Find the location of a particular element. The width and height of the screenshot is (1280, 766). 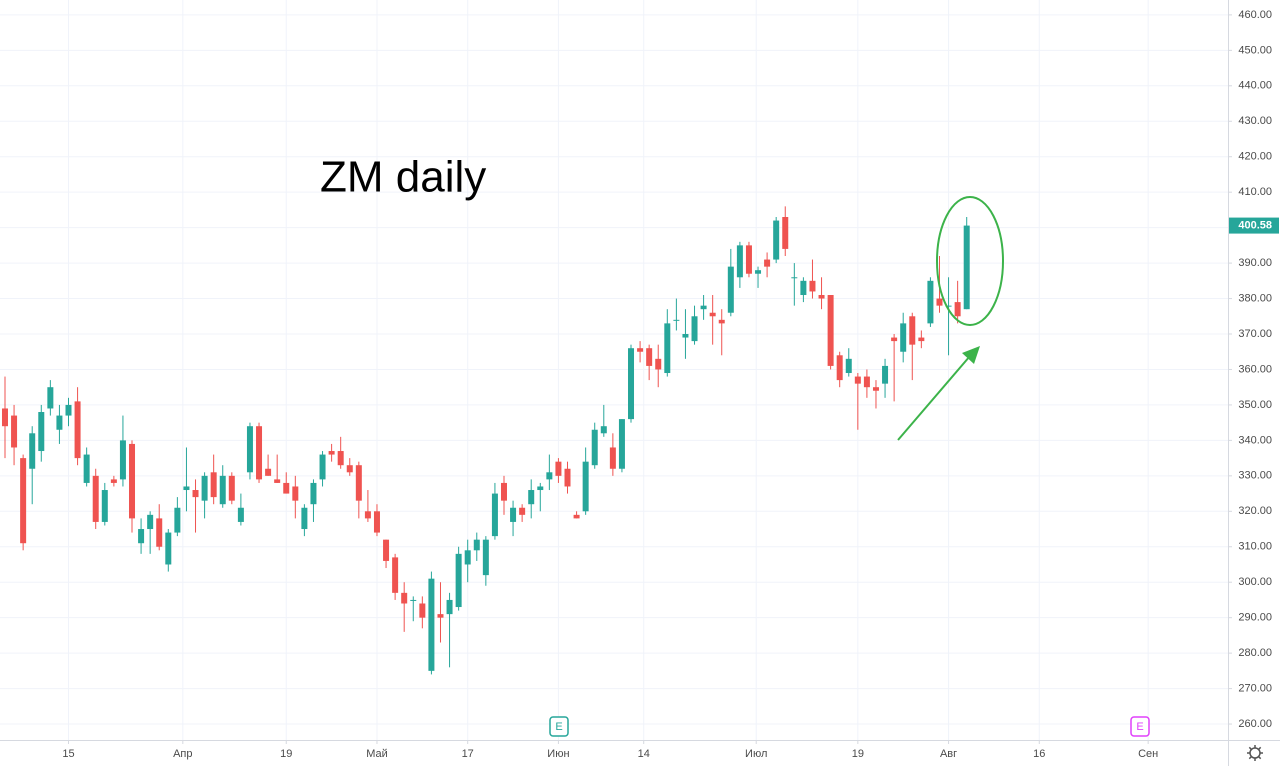

y-tick-label: 460.00 is located at coordinates (1255, 15).